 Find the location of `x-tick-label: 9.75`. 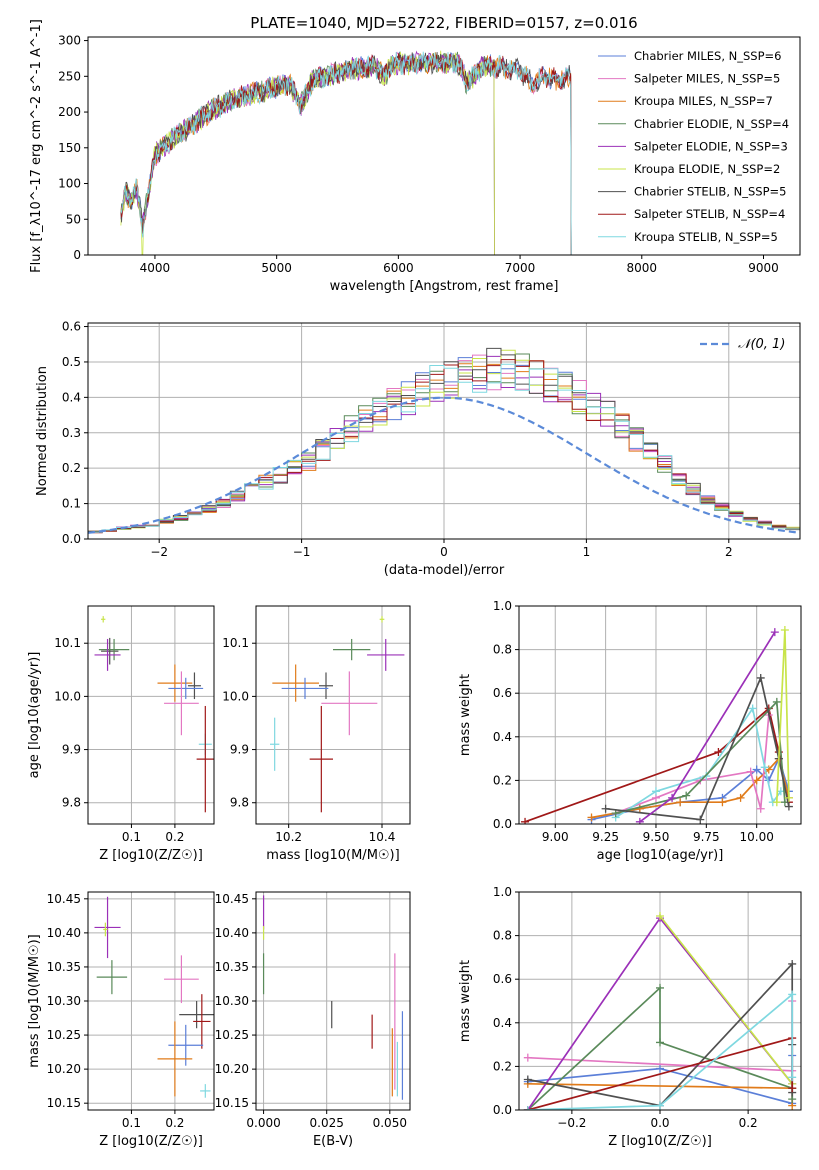

x-tick-label: 9.75 is located at coordinates (706, 837).